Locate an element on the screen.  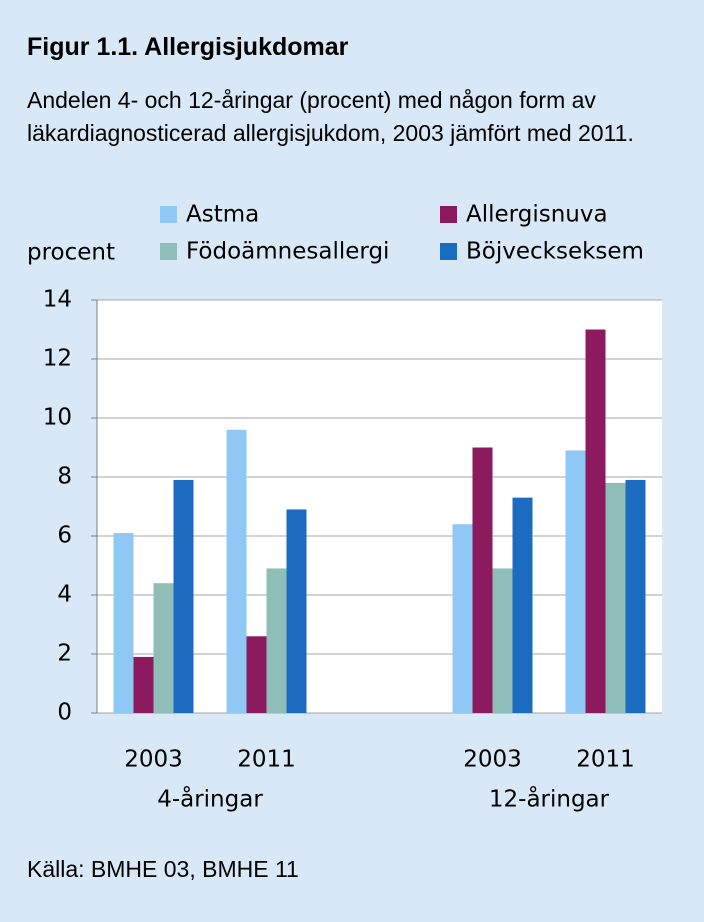
y-tick-label: 8 is located at coordinates (64, 477).